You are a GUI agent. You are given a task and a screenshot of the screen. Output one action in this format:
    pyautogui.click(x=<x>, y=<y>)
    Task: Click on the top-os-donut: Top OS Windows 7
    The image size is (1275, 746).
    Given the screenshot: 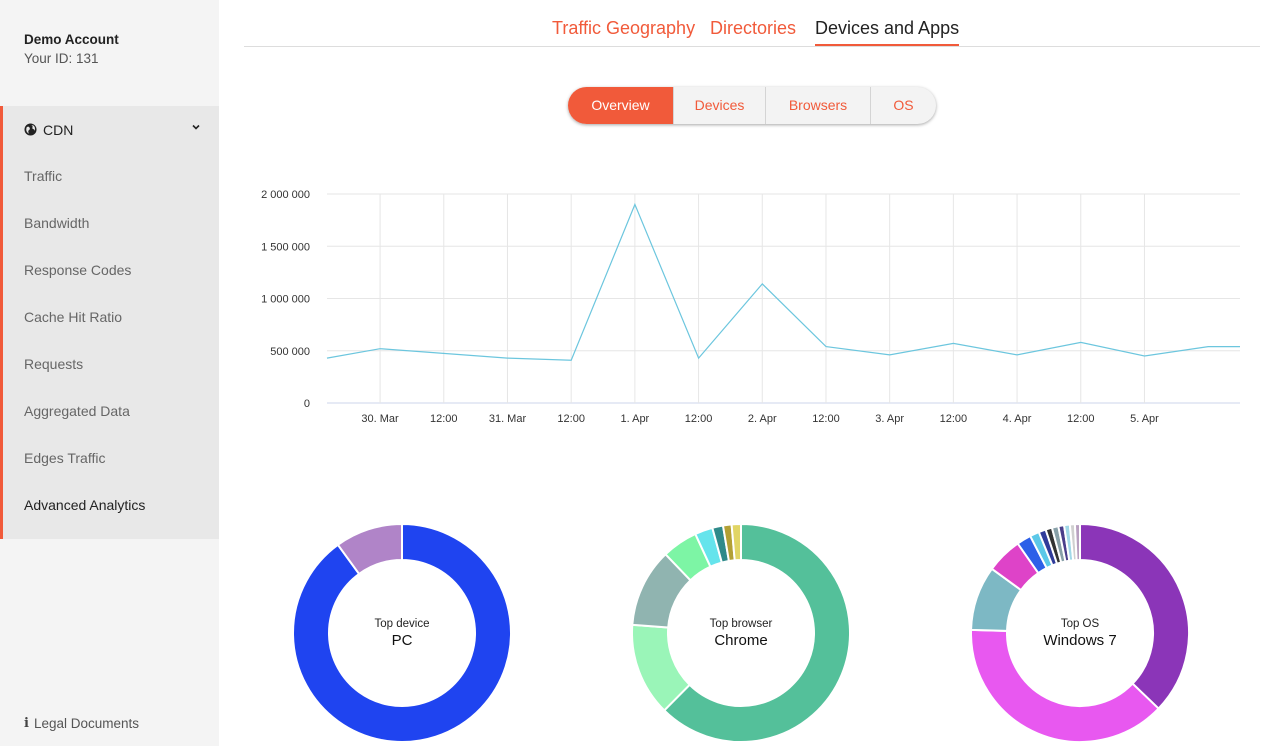 What is the action you would take?
    pyautogui.click(x=1080, y=634)
    